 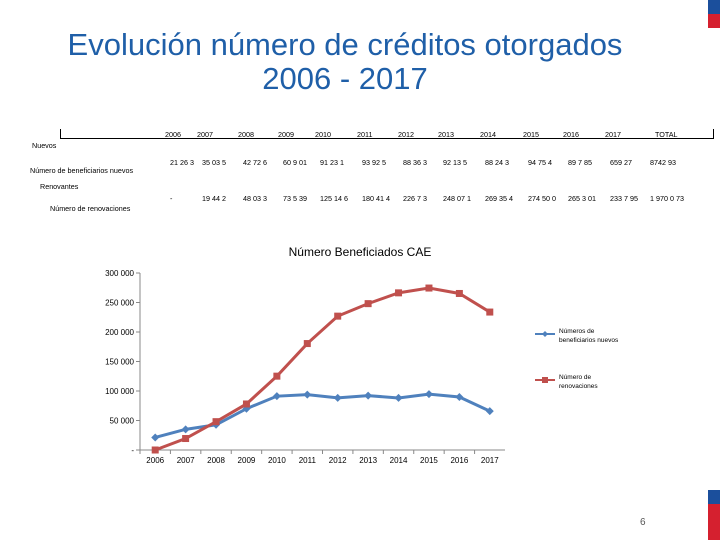 I want to click on table-cell-new: 88 36 3, so click(x=415, y=162).